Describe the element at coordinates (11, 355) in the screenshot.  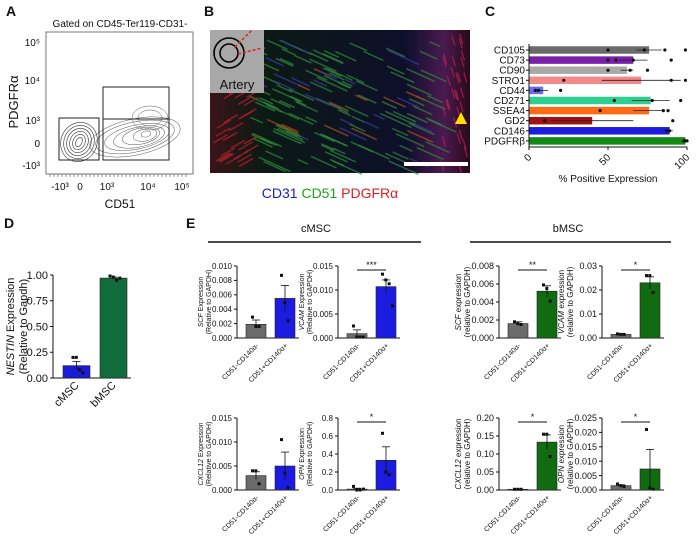
I see `y-axis-label-gene: NESTIN` at that location.